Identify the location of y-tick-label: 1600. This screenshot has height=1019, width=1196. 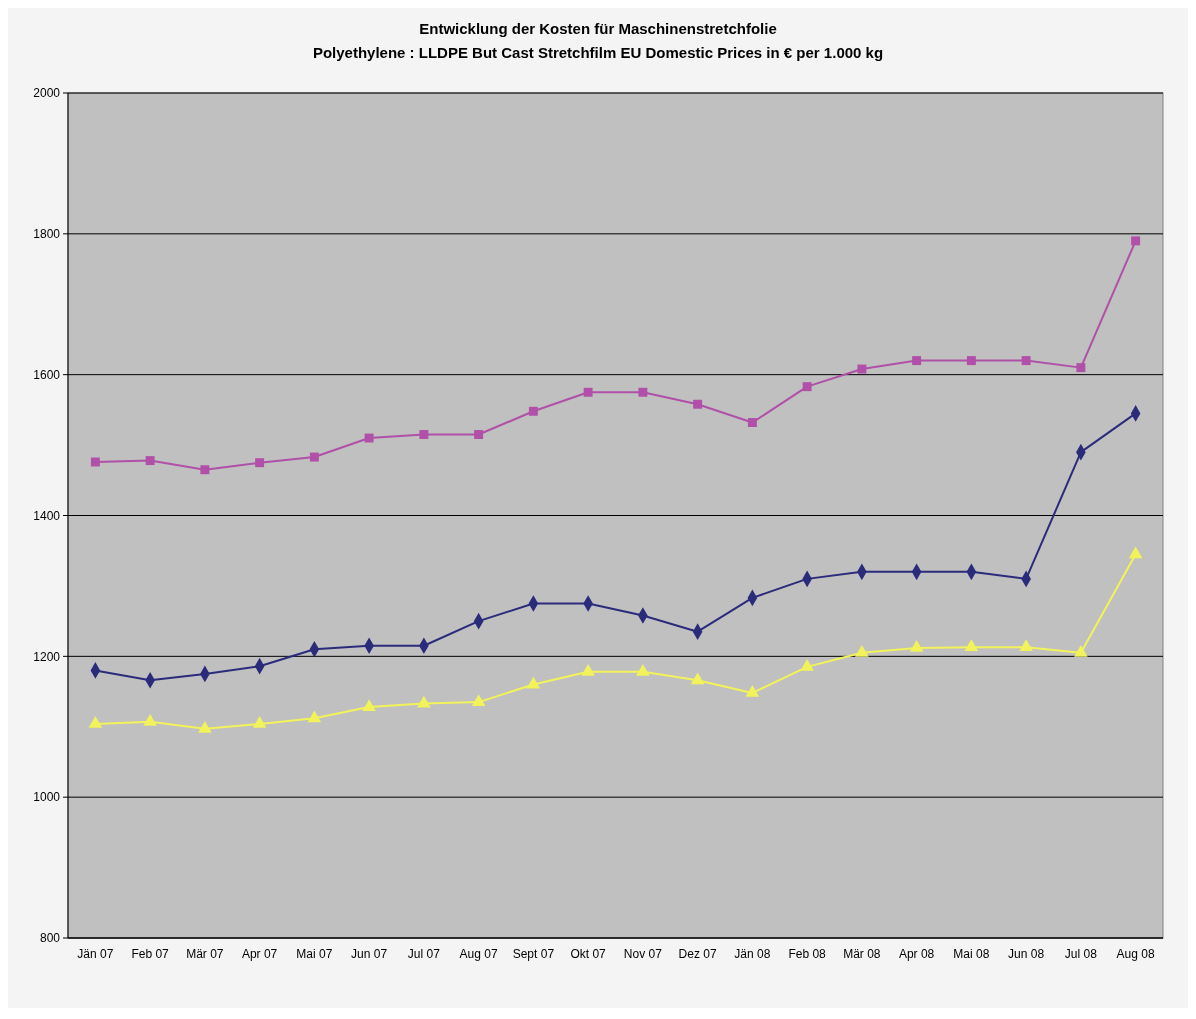
(47, 374).